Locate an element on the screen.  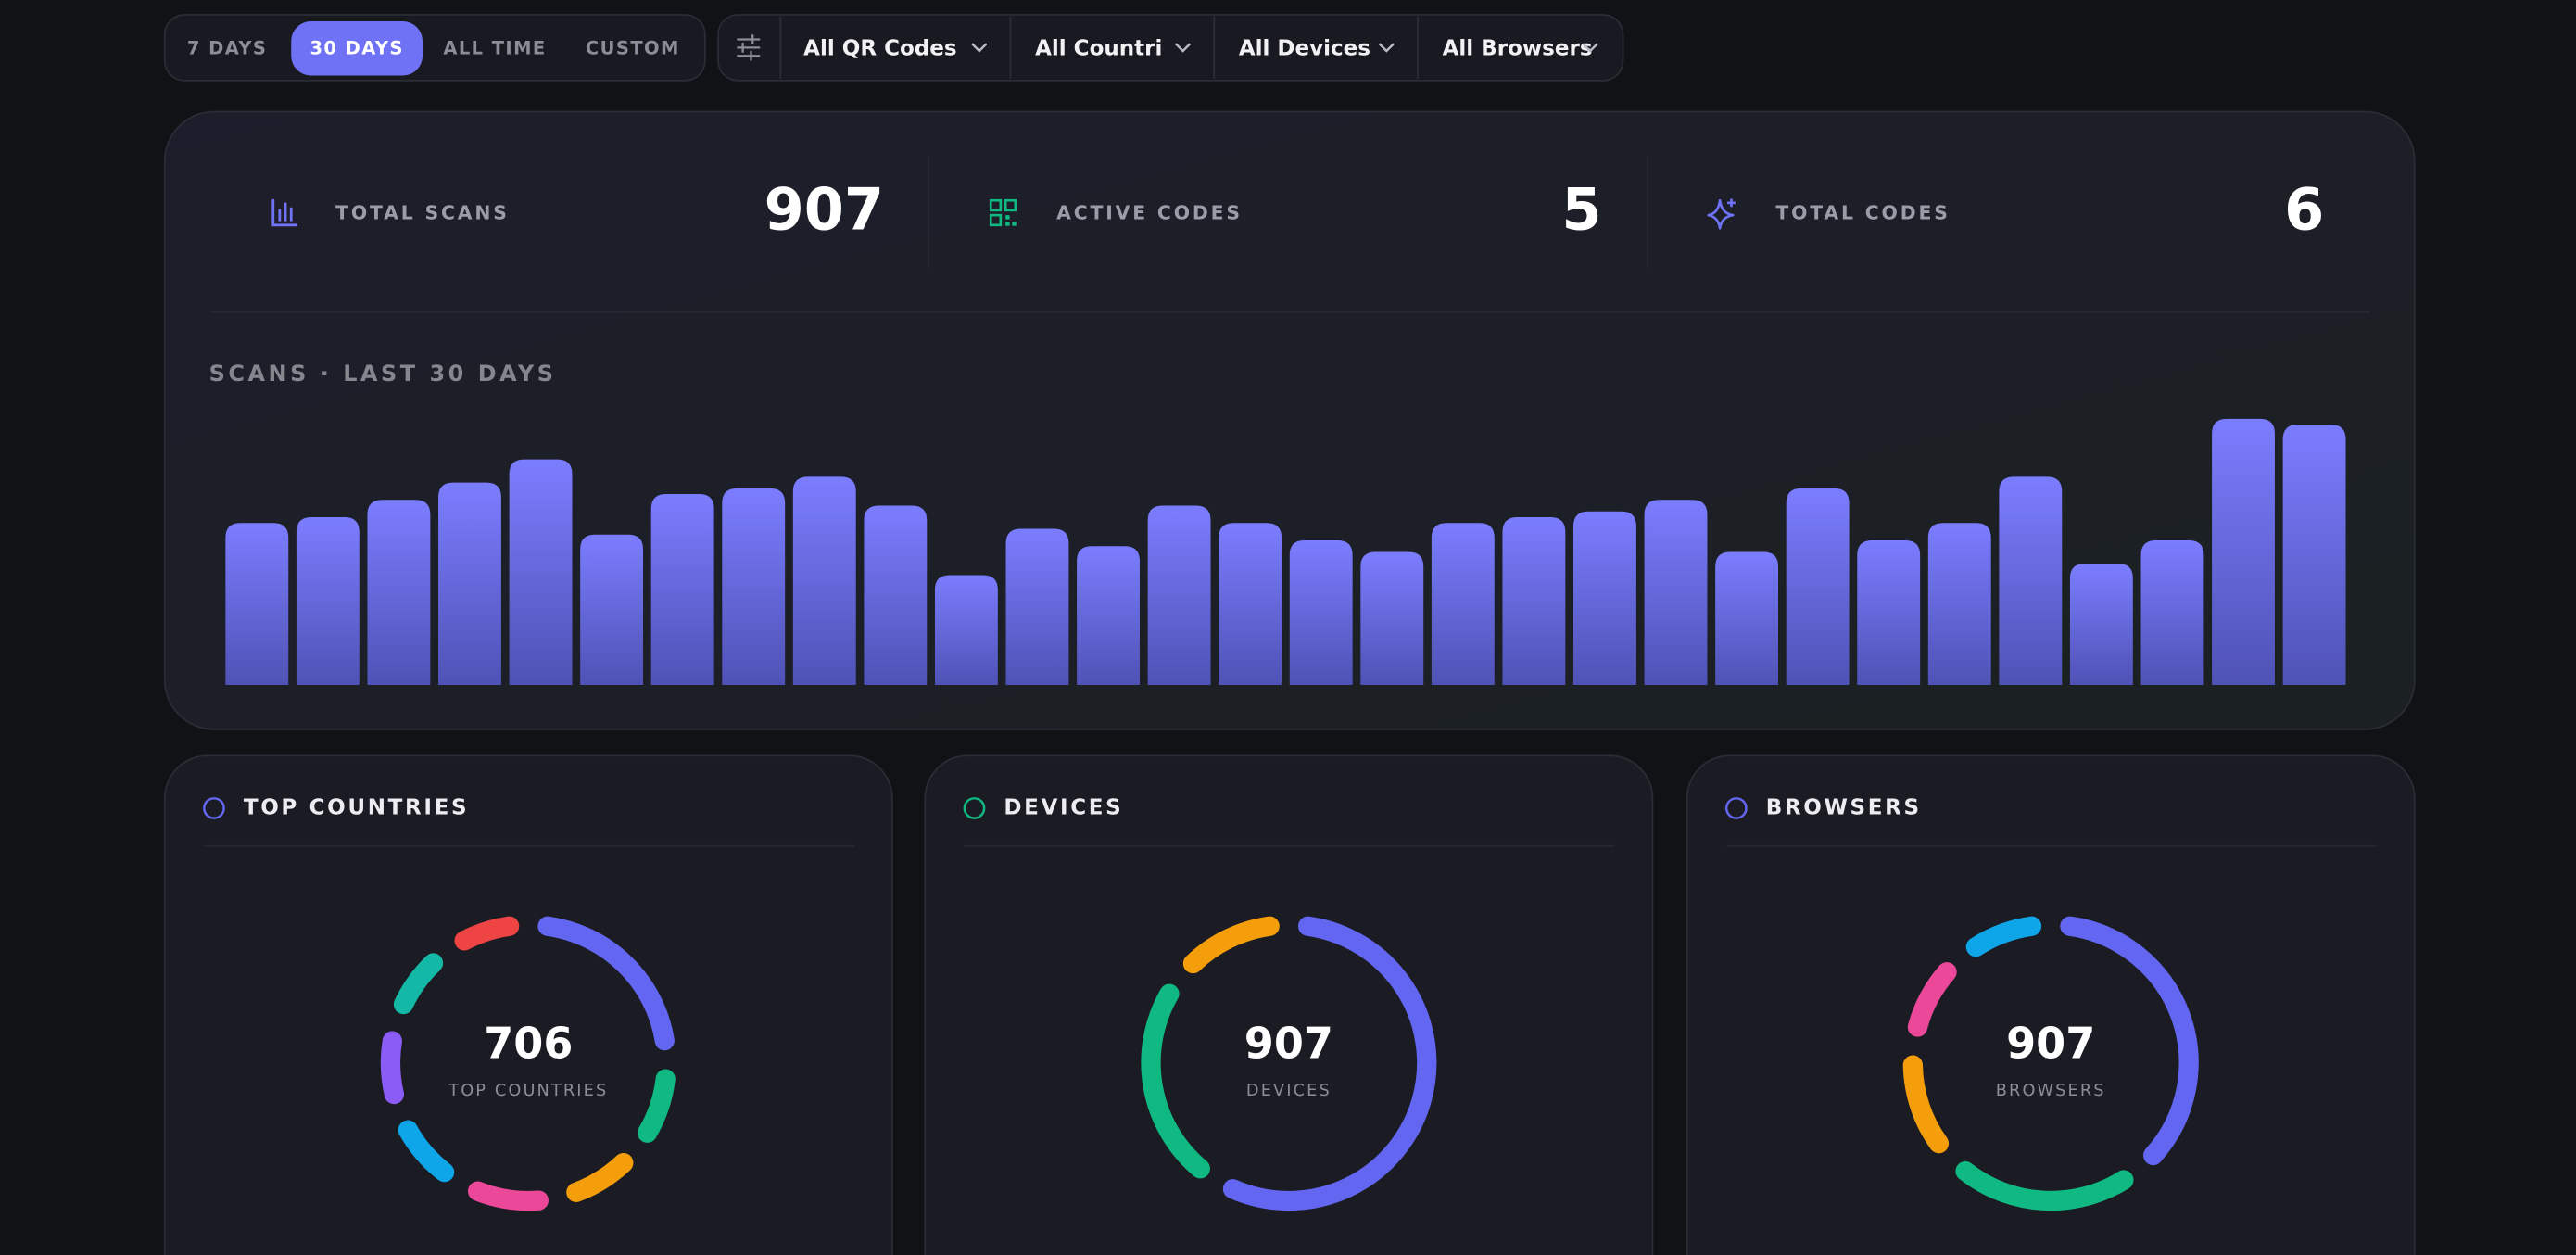
dropdown: All Countries is located at coordinates (1112, 49).